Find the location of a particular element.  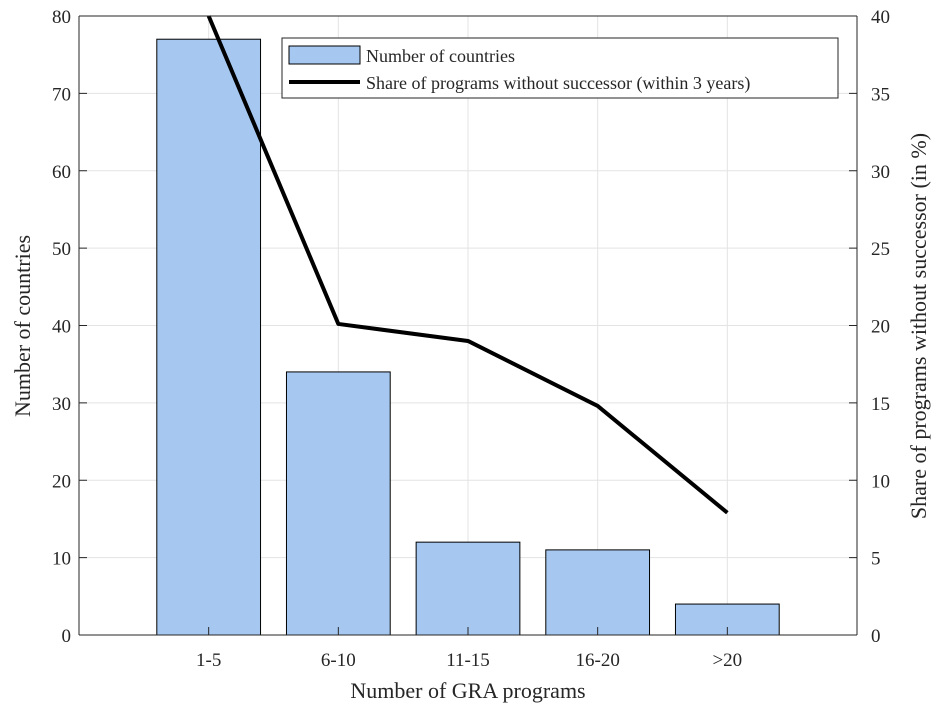

x-tick-label: 11-15 is located at coordinates (468, 660).